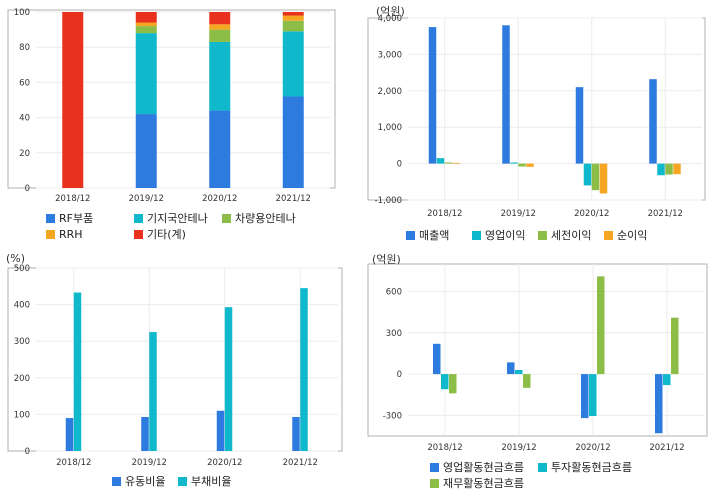 The image size is (720, 496). Describe the element at coordinates (145, 481) in the screenshot. I see `legend-label: 유동비율` at that location.